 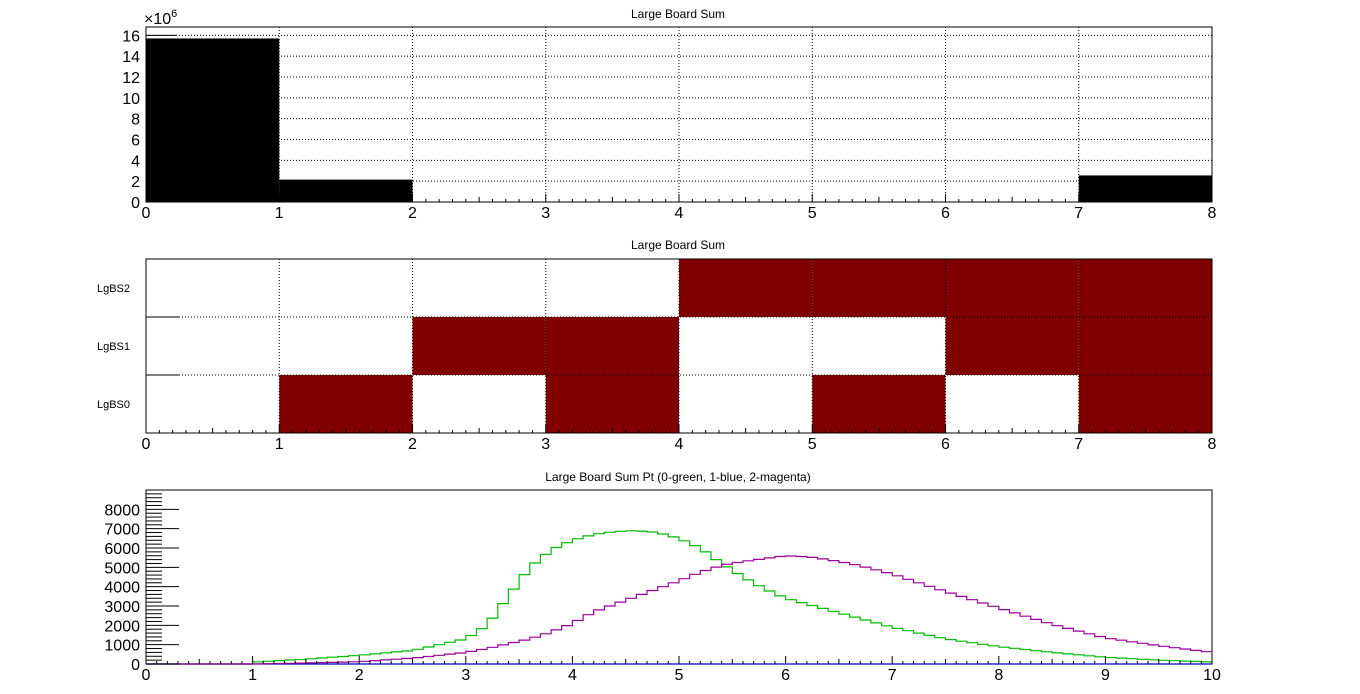 I want to click on panel1-exponent: 6, so click(x=174, y=14).